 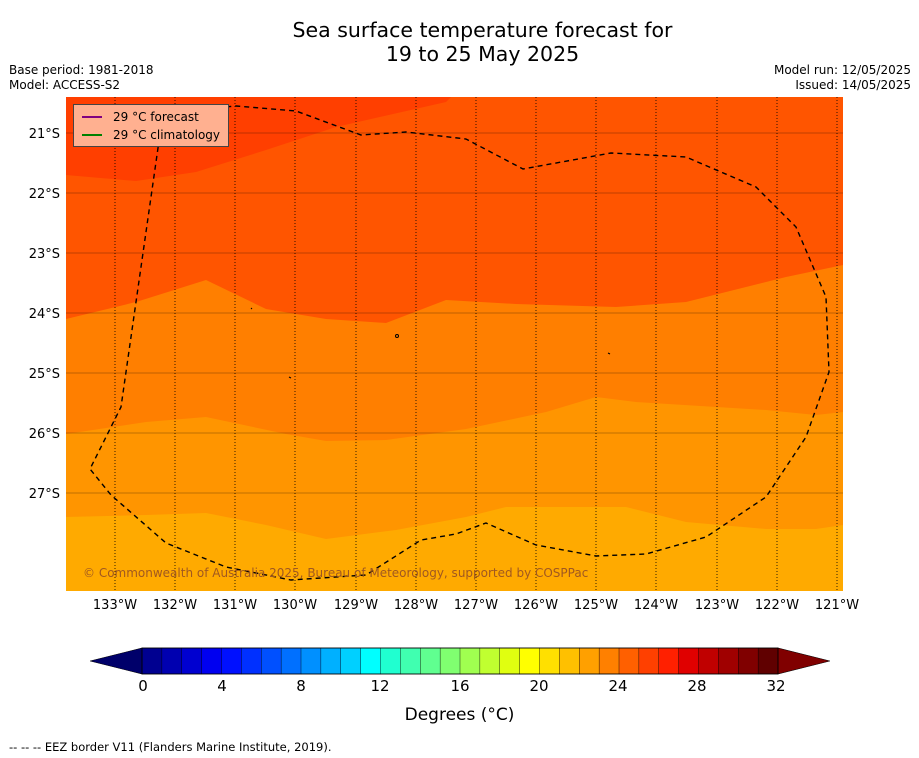 I want to click on colorbar-frame, so click(x=460, y=661).